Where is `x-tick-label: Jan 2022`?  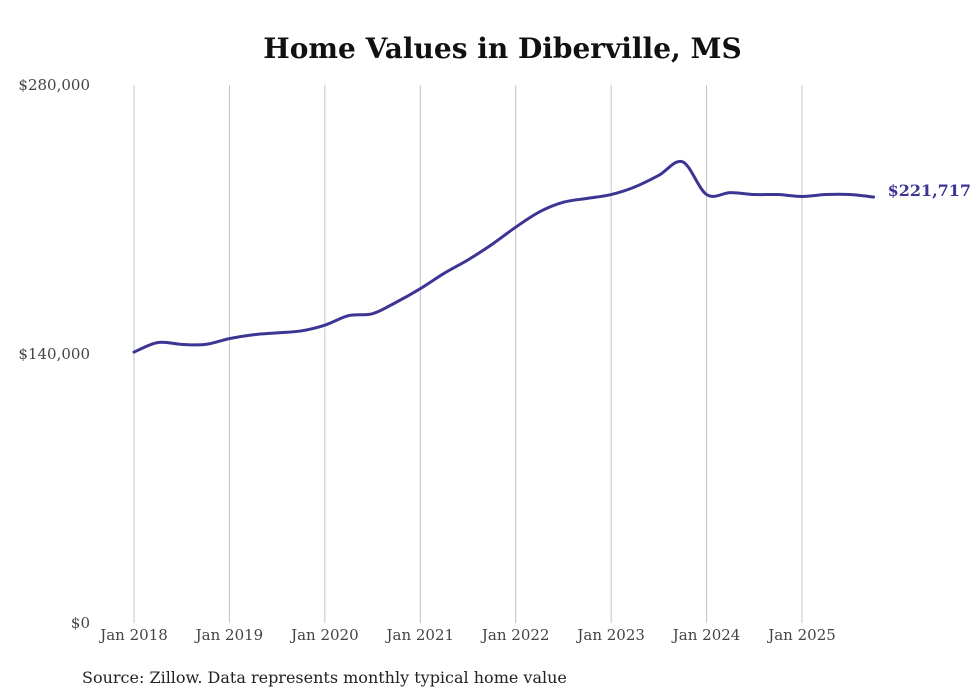 x-tick-label: Jan 2022 is located at coordinates (515, 635).